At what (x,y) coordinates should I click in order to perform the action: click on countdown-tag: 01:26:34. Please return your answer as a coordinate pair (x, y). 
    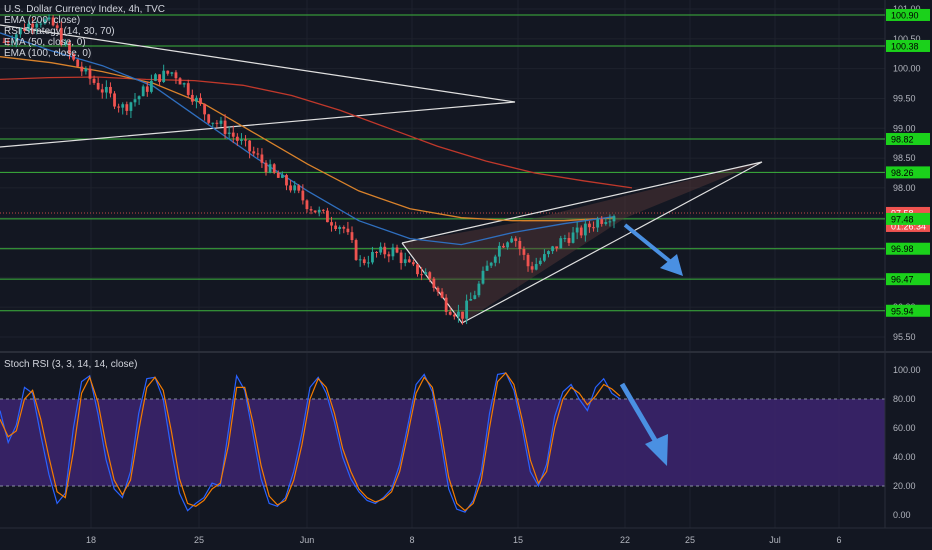
    Looking at the image, I should click on (908, 226).